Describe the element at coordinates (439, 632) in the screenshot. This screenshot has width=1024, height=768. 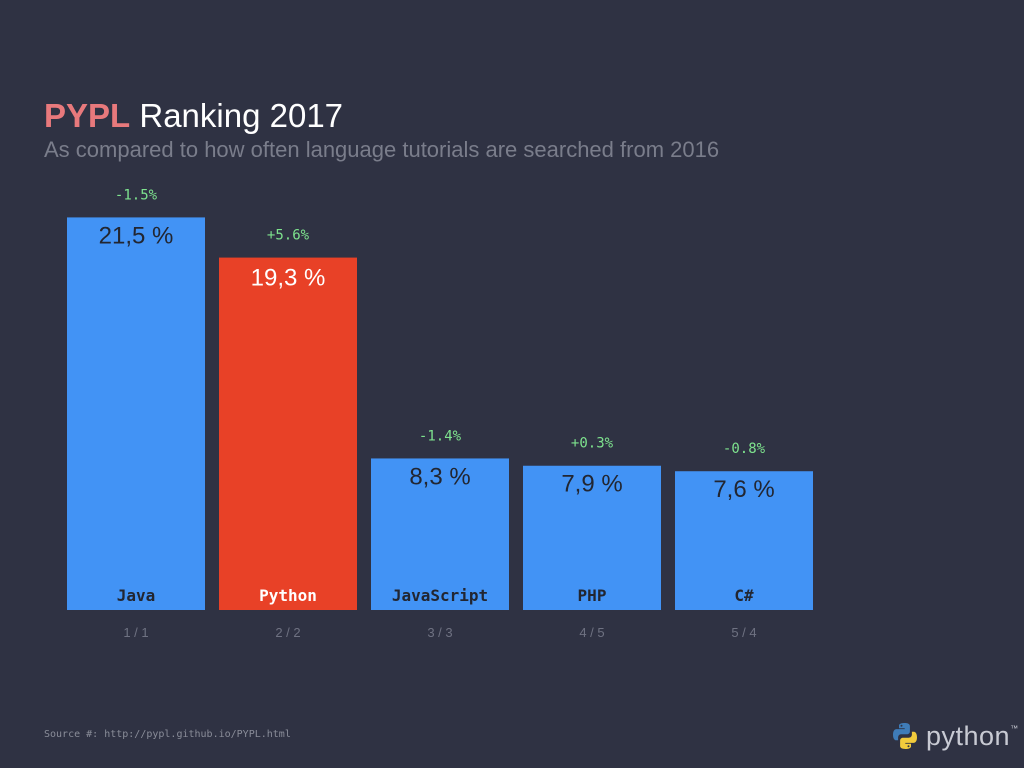
I see `rank-label-2: 3 / 3` at that location.